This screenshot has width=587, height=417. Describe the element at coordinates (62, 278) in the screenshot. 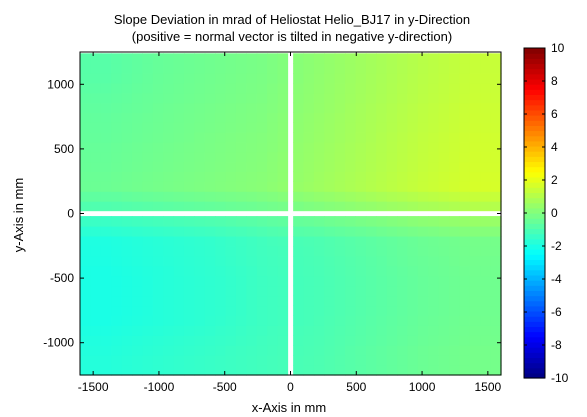

I see `y-tick-label: -500` at that location.